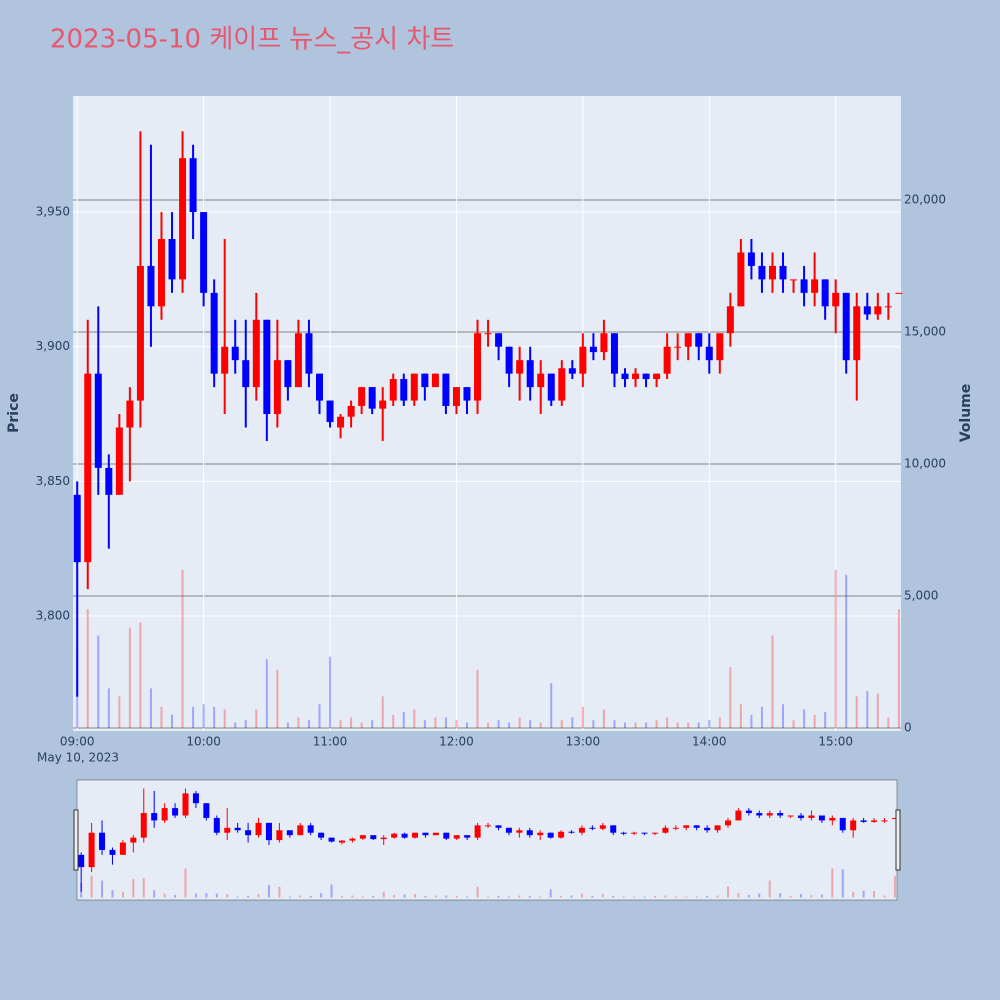 Image resolution: width=1000 pixels, height=1000 pixels. I want to click on y-tick-label: 3,950, so click(53, 212).